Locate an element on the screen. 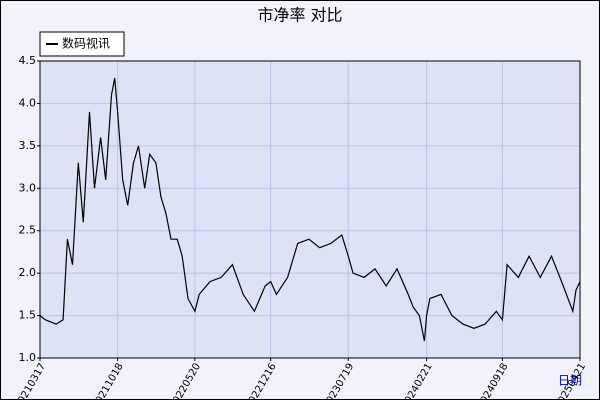 This screenshot has height=400, width=600. y-tick-label: 4.0 is located at coordinates (28, 102).